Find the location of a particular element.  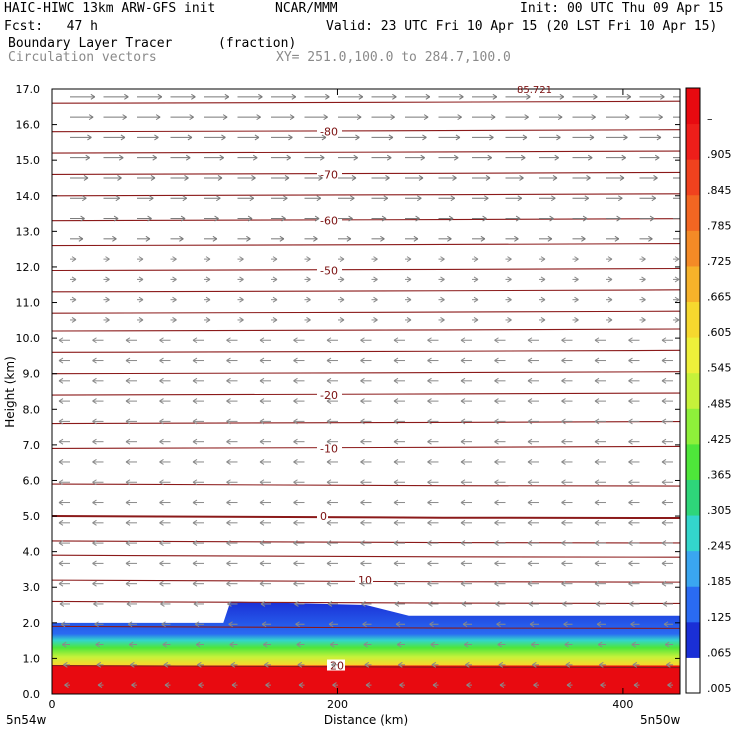

y-tick-label: 6.0 is located at coordinates (32, 480).